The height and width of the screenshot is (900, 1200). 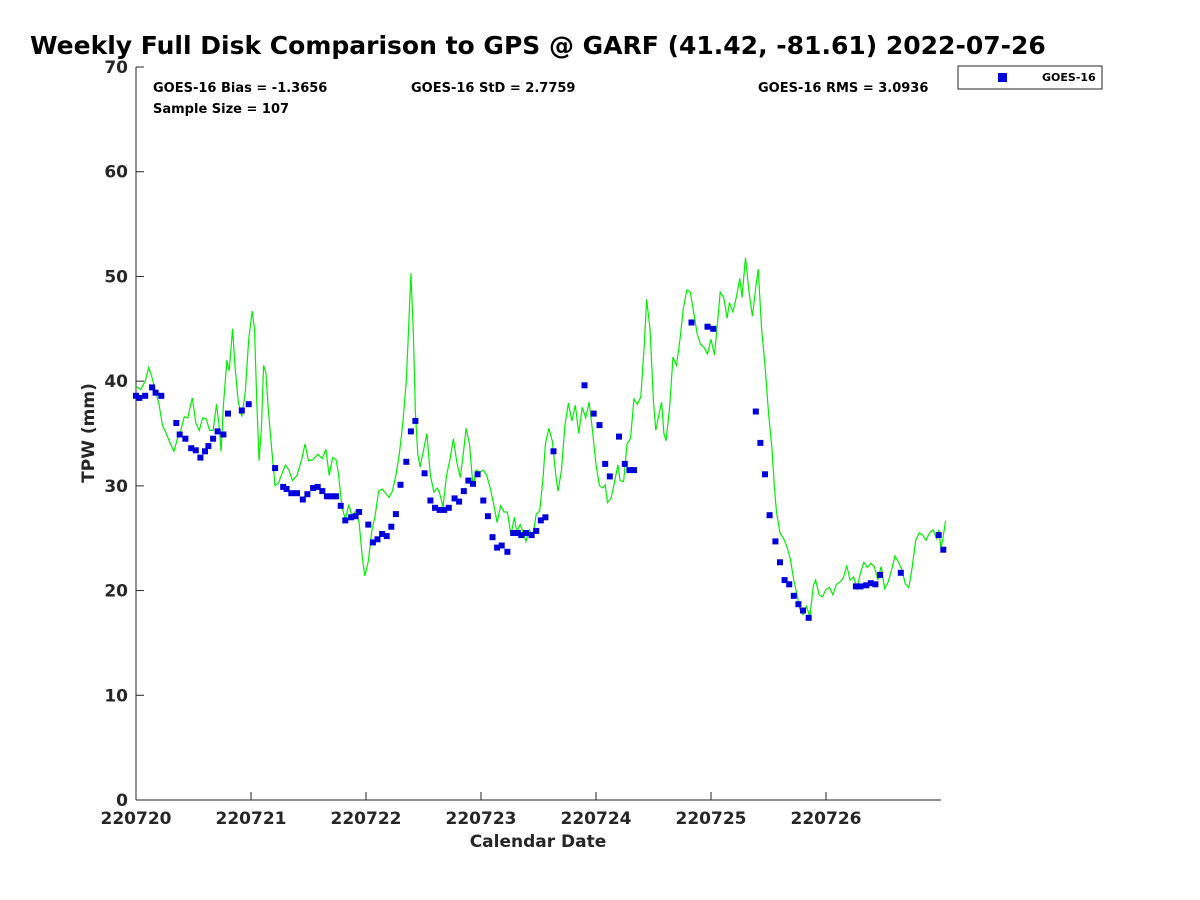 I want to click on y-axis: 0 10 20 30 40 50 60 70, so click(x=124, y=434).